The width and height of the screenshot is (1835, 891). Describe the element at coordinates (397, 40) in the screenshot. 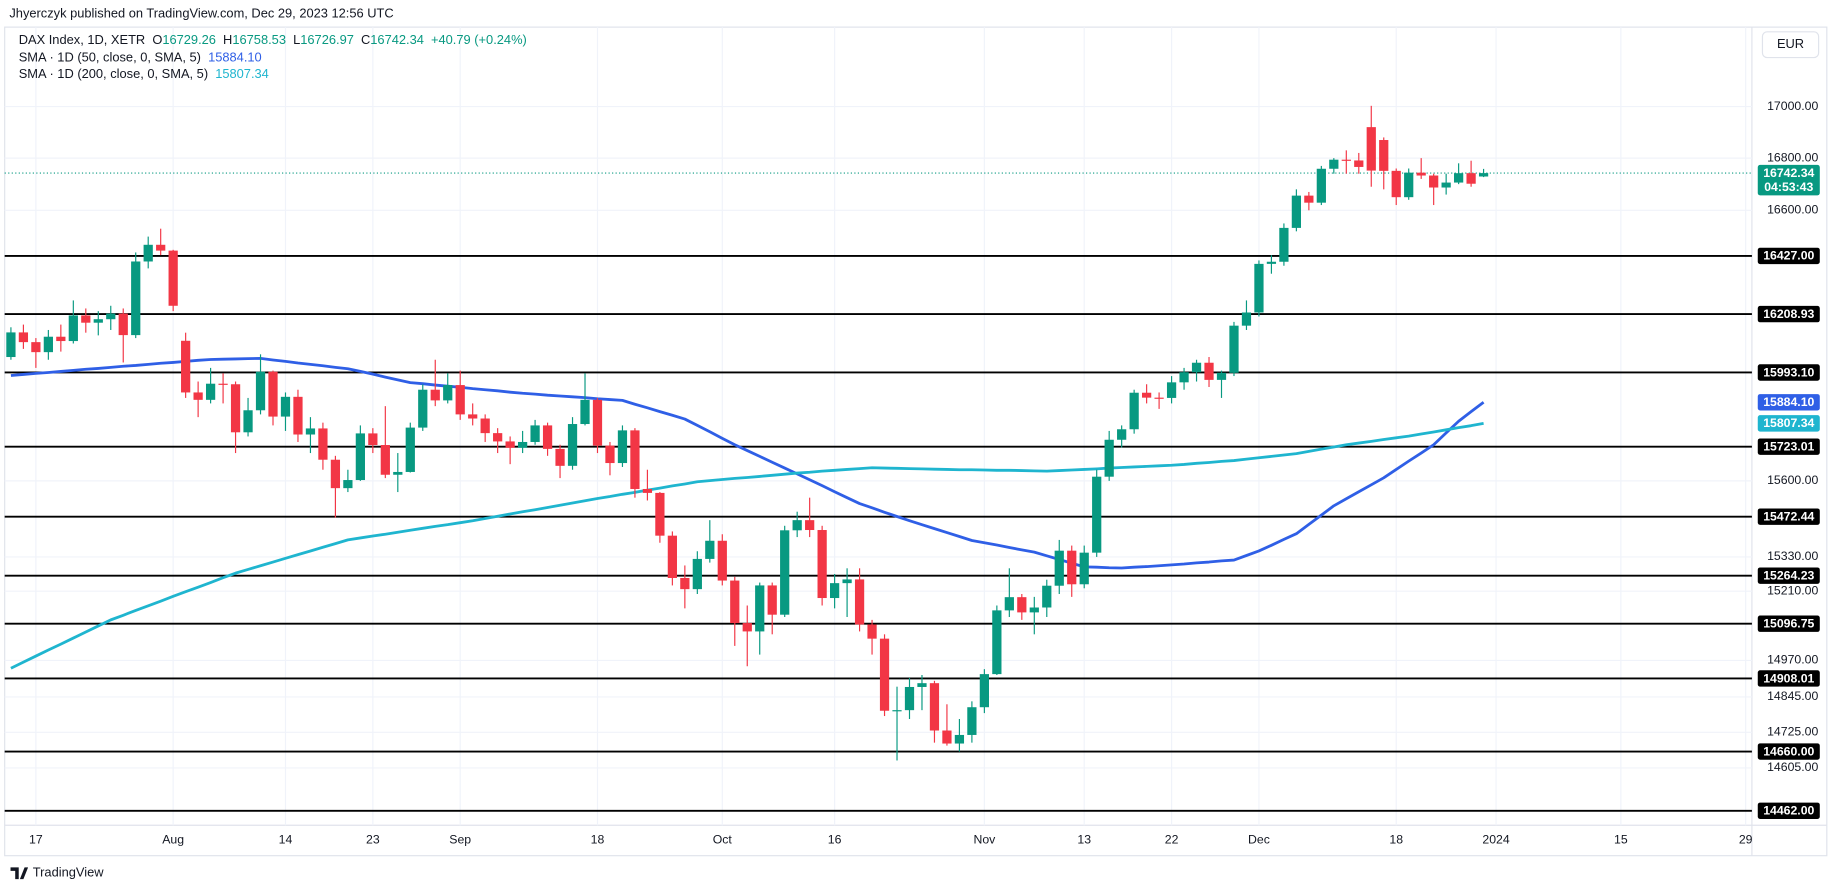

I see `close-value: 16742.34` at that location.